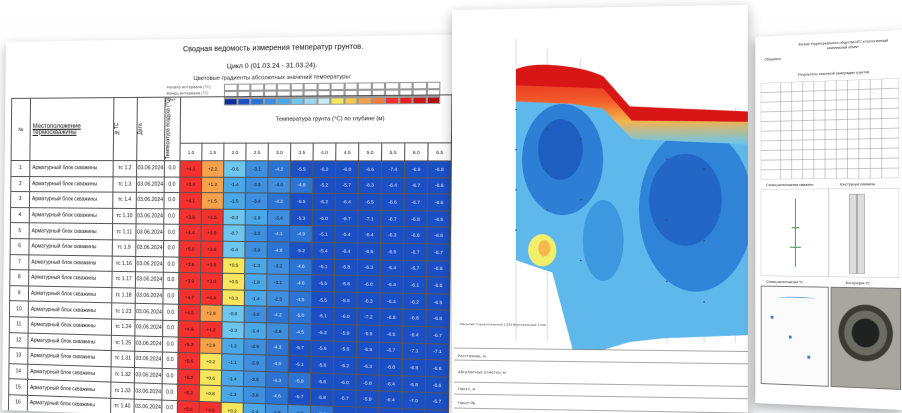  Describe the element at coordinates (123, 343) in the screenshot. I see `row-tc: тс 1.25` at that location.